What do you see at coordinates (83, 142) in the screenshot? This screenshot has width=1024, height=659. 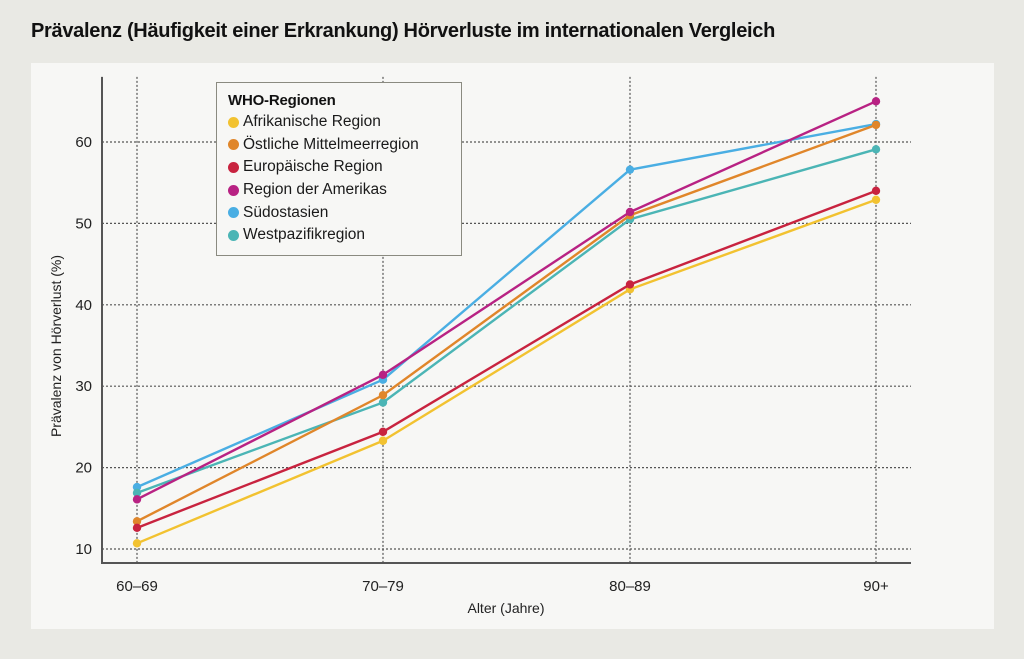 I see `y-tick-label: 60` at bounding box center [83, 142].